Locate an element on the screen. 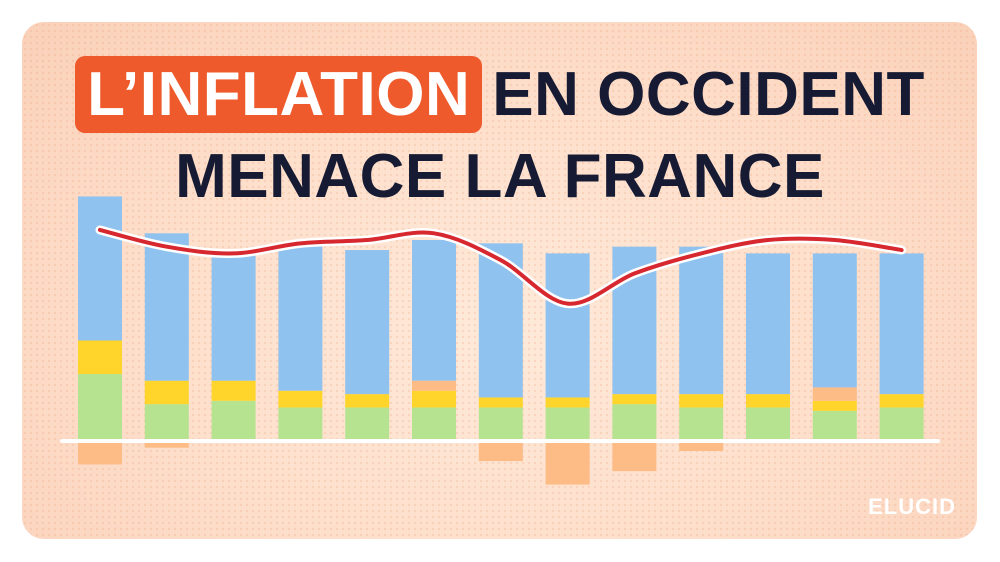 The height and width of the screenshot is (562, 1000). bar-8-yellow-segment is located at coordinates (567, 402).